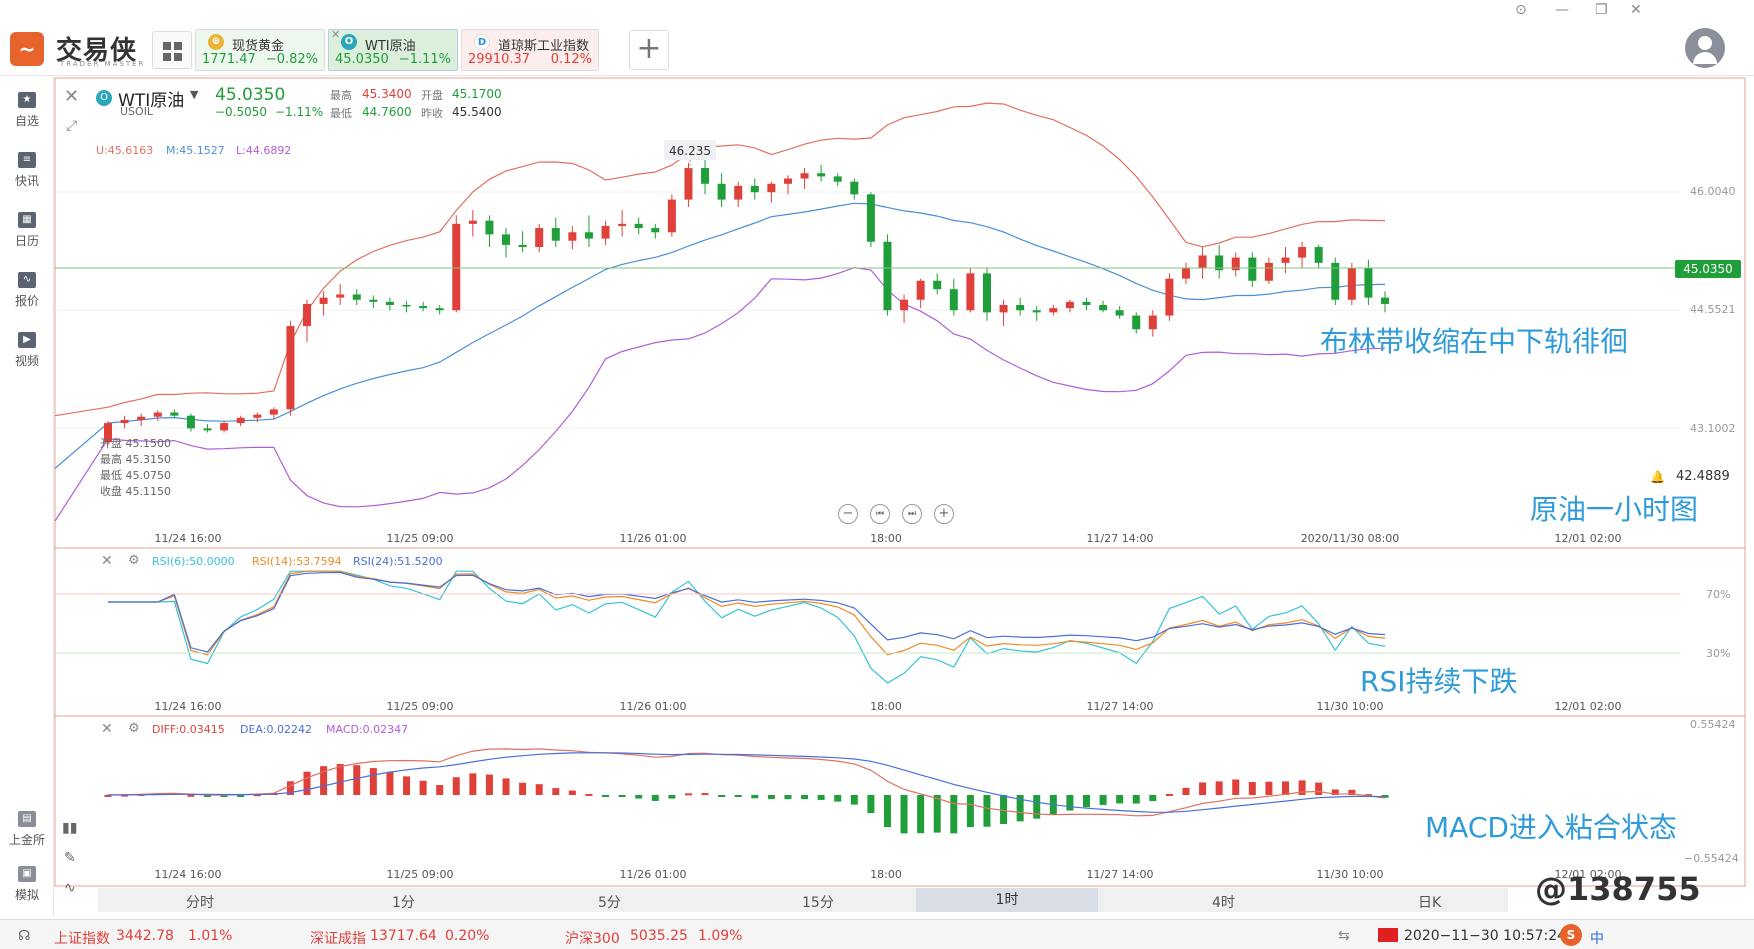  I want to click on macd-legend: MACD:0.02347, so click(367, 729).